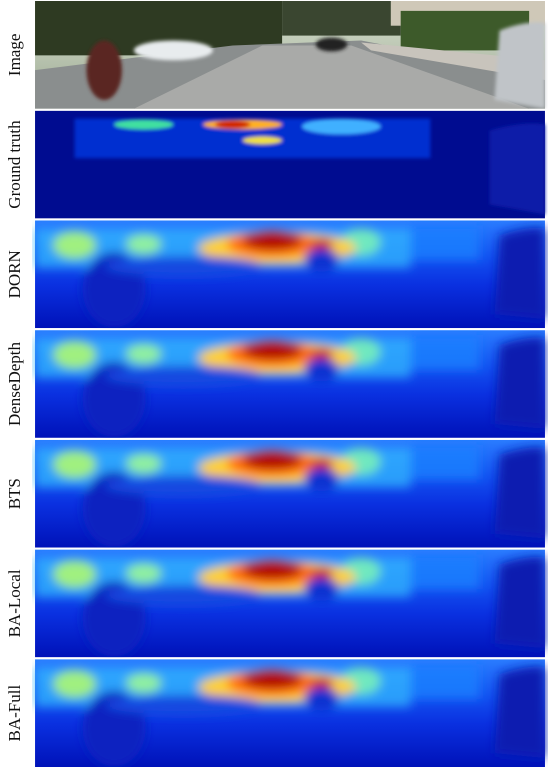  What do you see at coordinates (14, 164) in the screenshot?
I see `row-label: Ground truth` at bounding box center [14, 164].